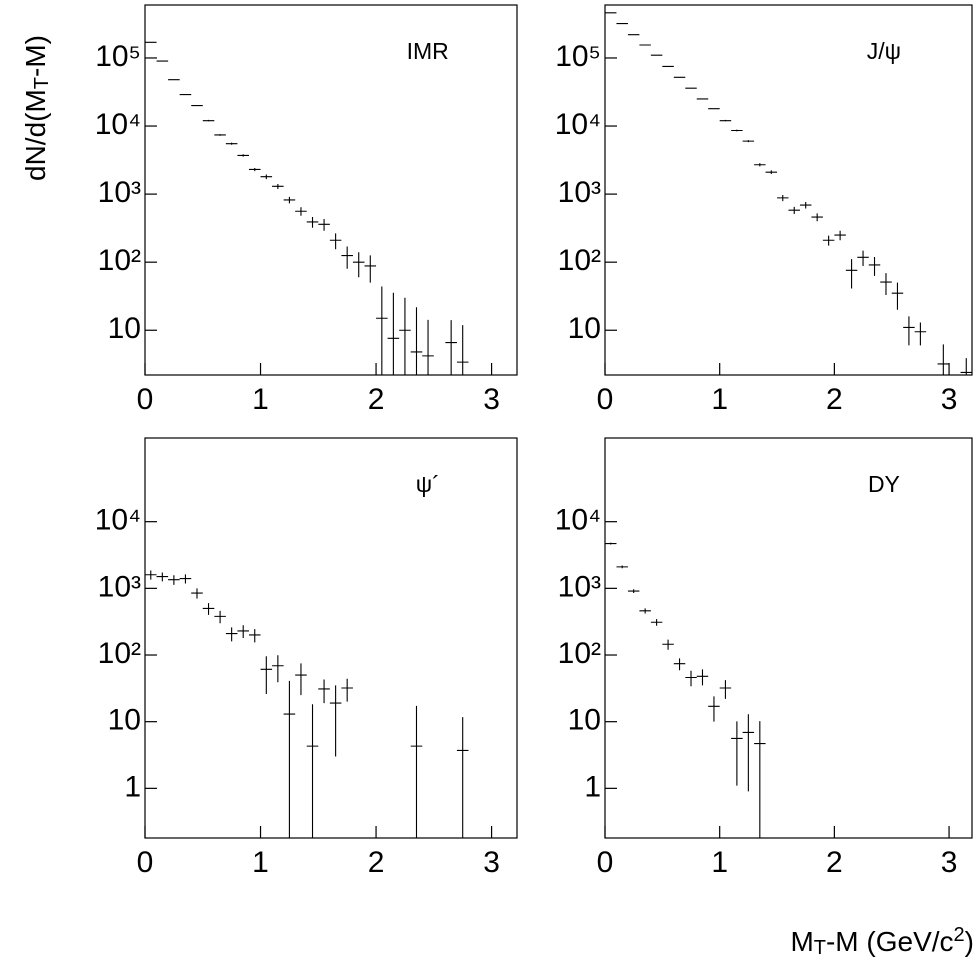 Image resolution: width=978 pixels, height=970 pixels. I want to click on panel-label: DY, so click(884, 484).